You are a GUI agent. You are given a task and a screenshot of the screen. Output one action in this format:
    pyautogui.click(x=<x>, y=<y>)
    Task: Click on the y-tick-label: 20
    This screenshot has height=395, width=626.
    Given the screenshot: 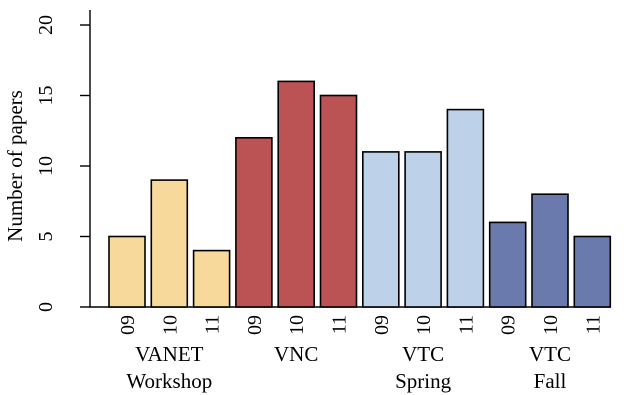 What is the action you would take?
    pyautogui.click(x=46, y=25)
    